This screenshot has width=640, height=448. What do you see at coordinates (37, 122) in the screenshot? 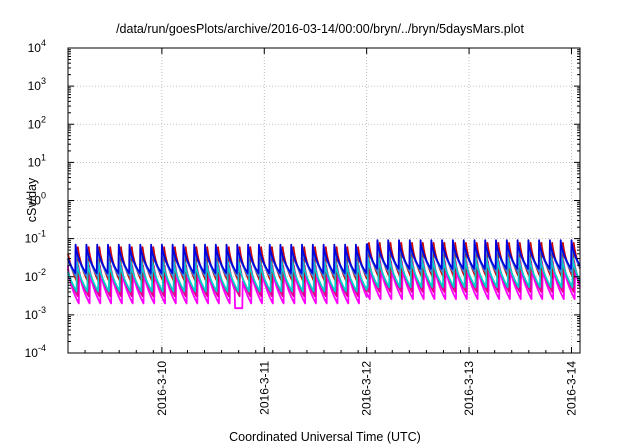
I see `y-tick-label: 10²` at bounding box center [37, 122].